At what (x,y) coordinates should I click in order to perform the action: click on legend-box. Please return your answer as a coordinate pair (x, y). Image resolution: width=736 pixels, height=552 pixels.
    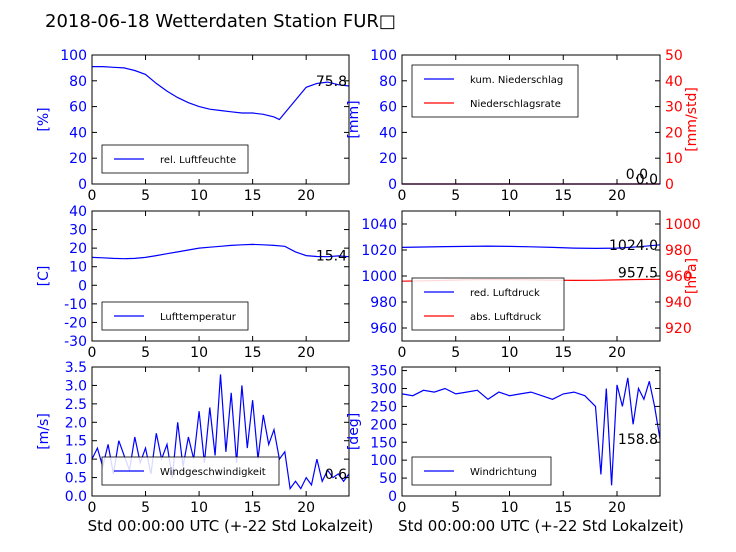
    Looking at the image, I should click on (488, 304).